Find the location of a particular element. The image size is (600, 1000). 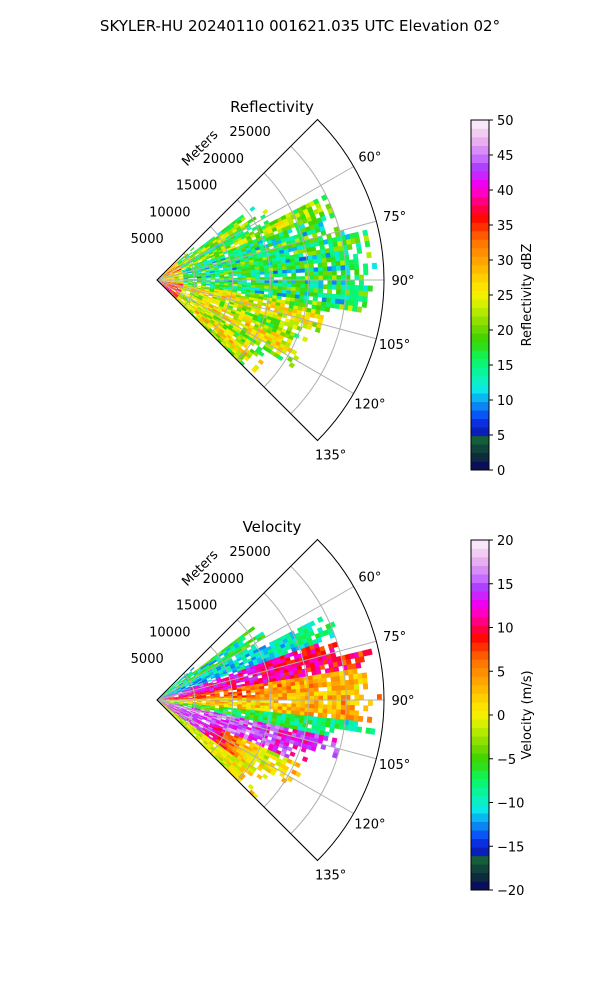

colorbar-segment is located at coordinates (480, 235).